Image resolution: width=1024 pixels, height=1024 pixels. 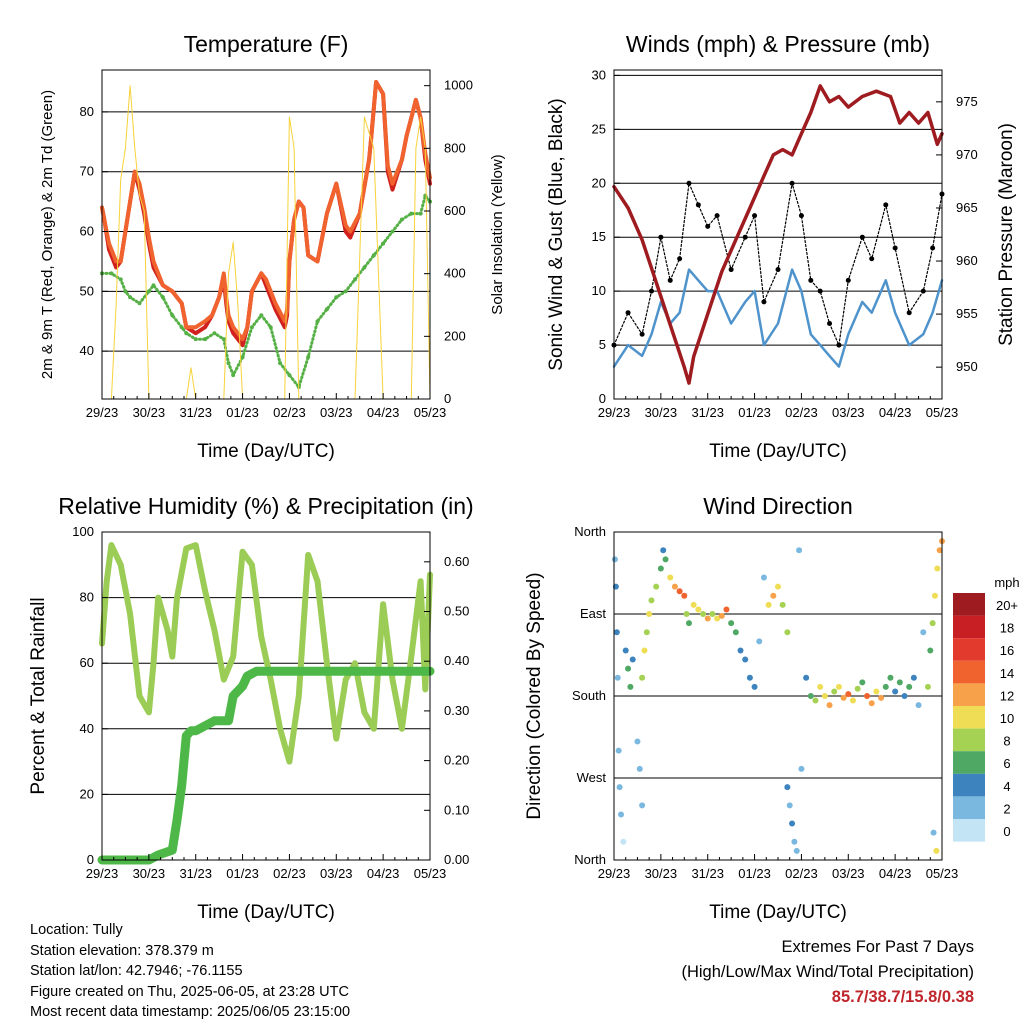 I want to click on series-wind, so click(x=778, y=318).